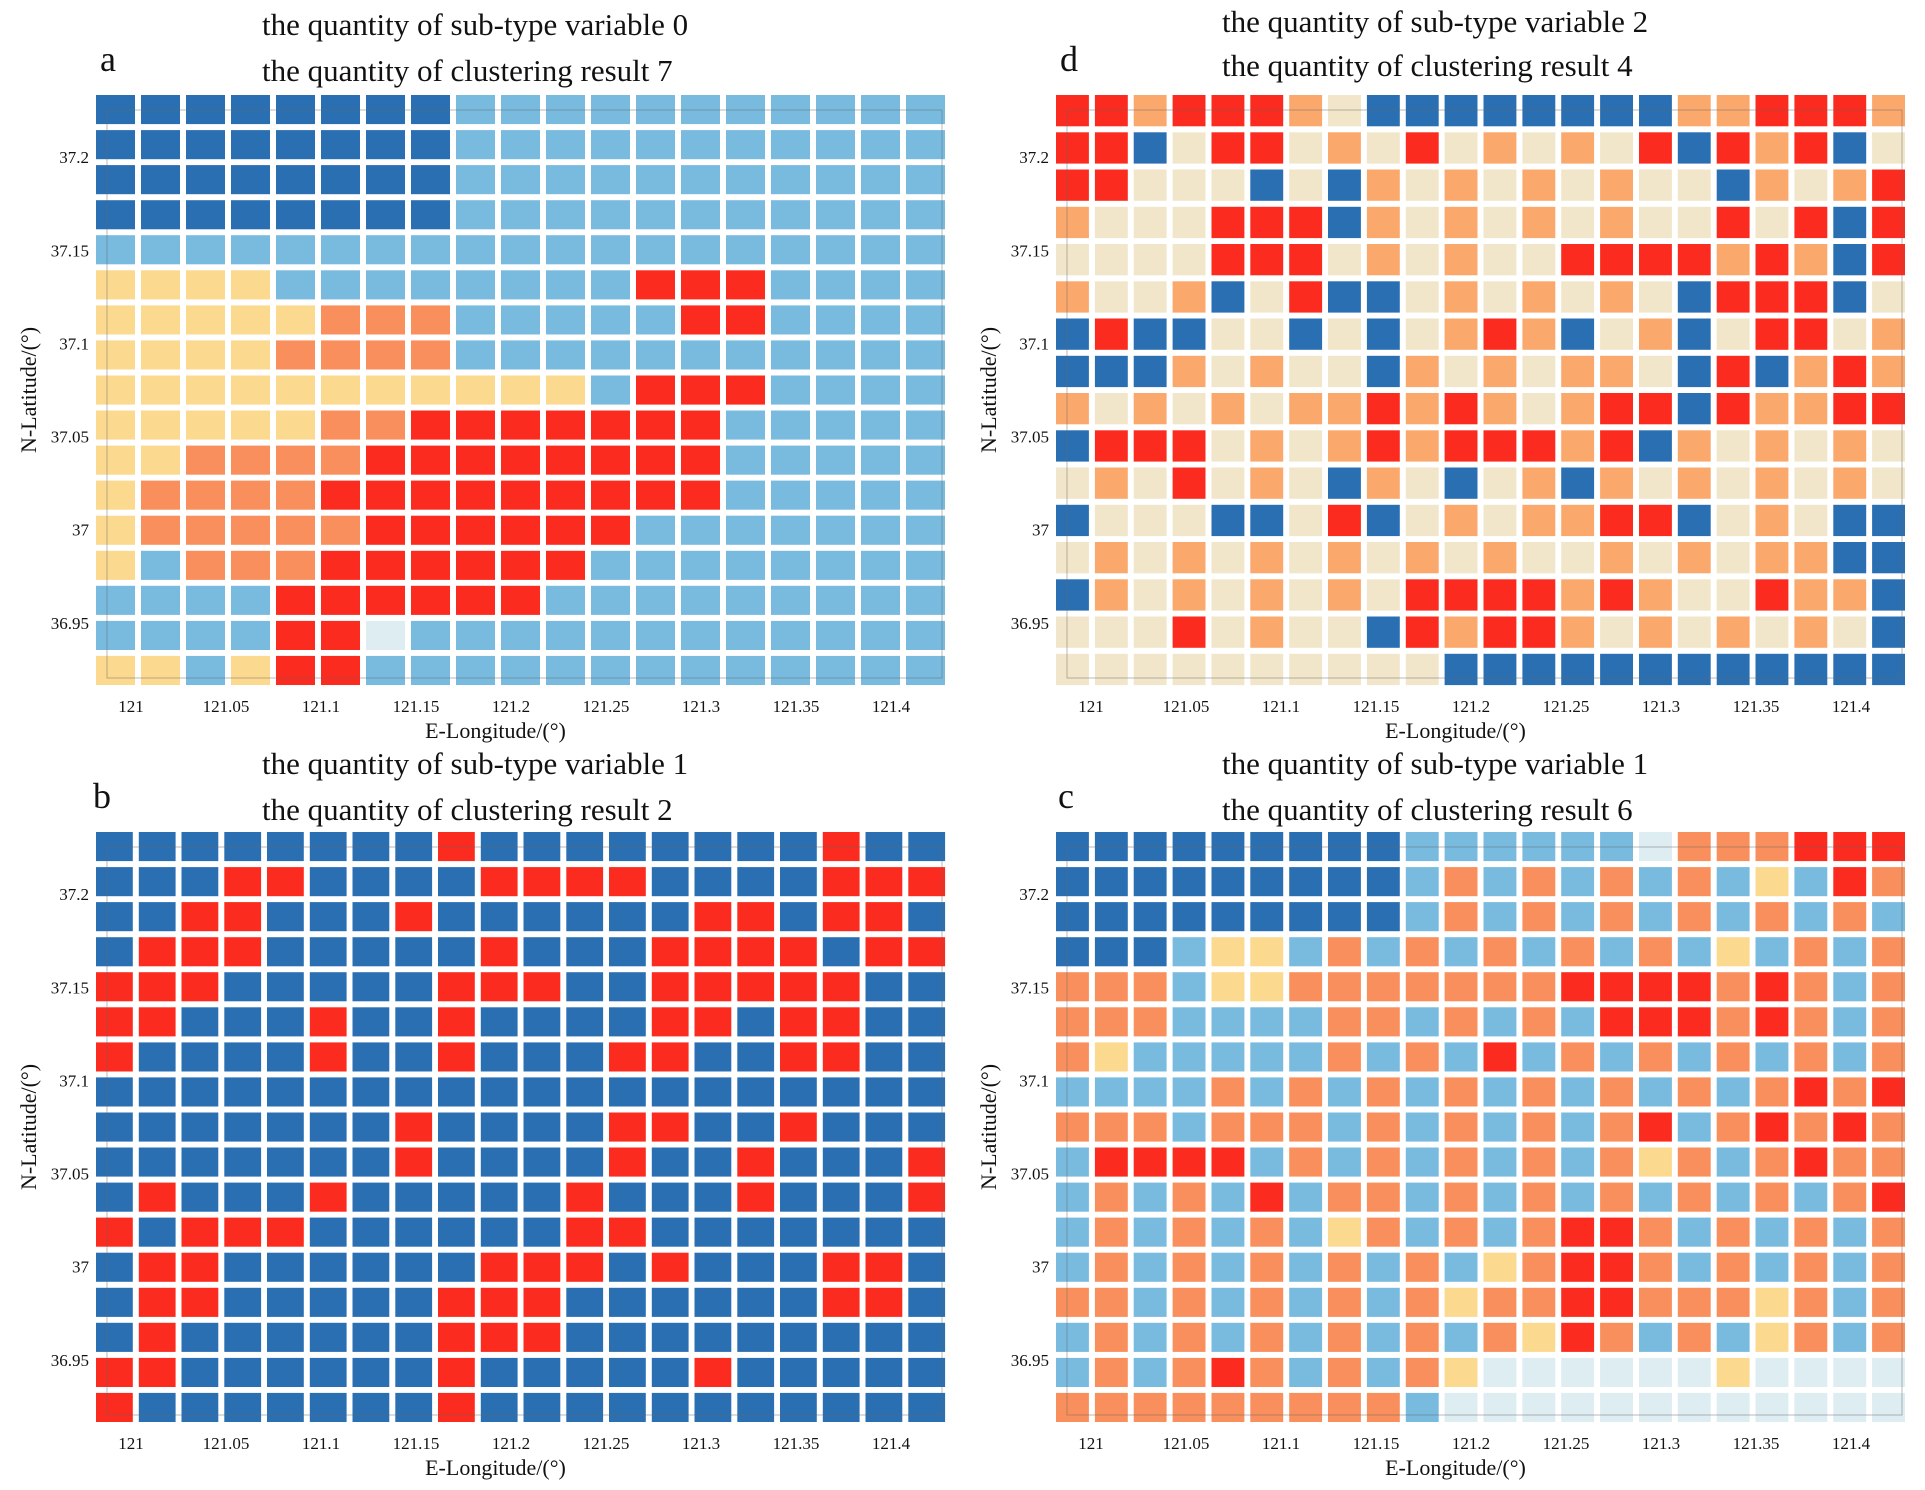 The width and height of the screenshot is (1925, 1490). Describe the element at coordinates (70, 1360) in the screenshot. I see `y-tick-label: 36.95` at that location.